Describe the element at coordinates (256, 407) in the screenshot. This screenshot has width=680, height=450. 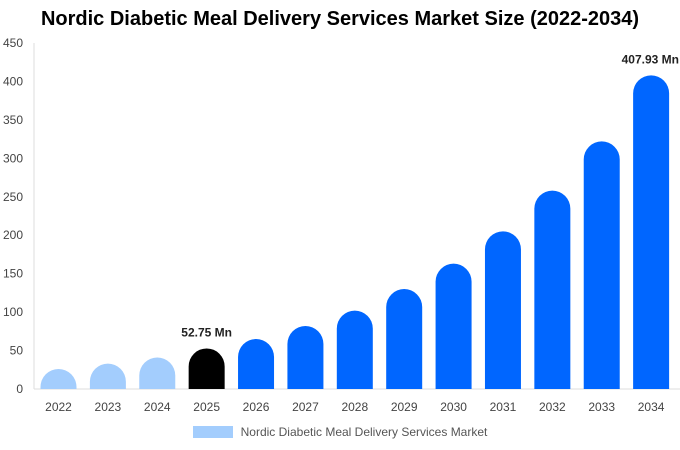
I see `x-tick-label: 2026` at that location.